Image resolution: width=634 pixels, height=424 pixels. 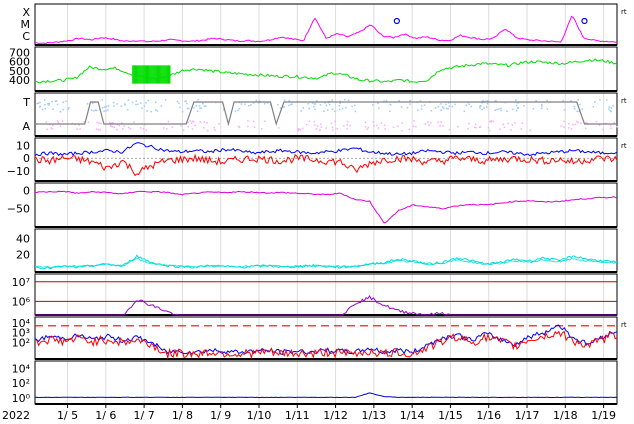 I want to click on panel-frame, so click(x=326, y=69).